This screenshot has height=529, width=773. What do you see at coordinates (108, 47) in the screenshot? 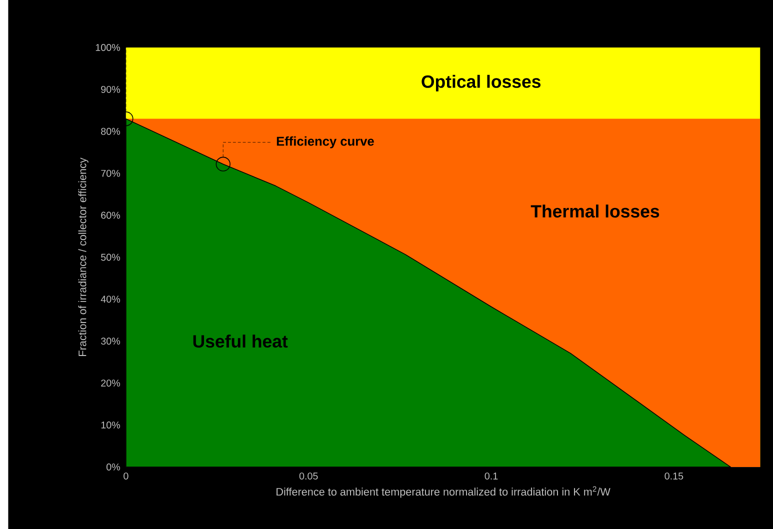
I see `y-tick-label: 100%` at bounding box center [108, 47].